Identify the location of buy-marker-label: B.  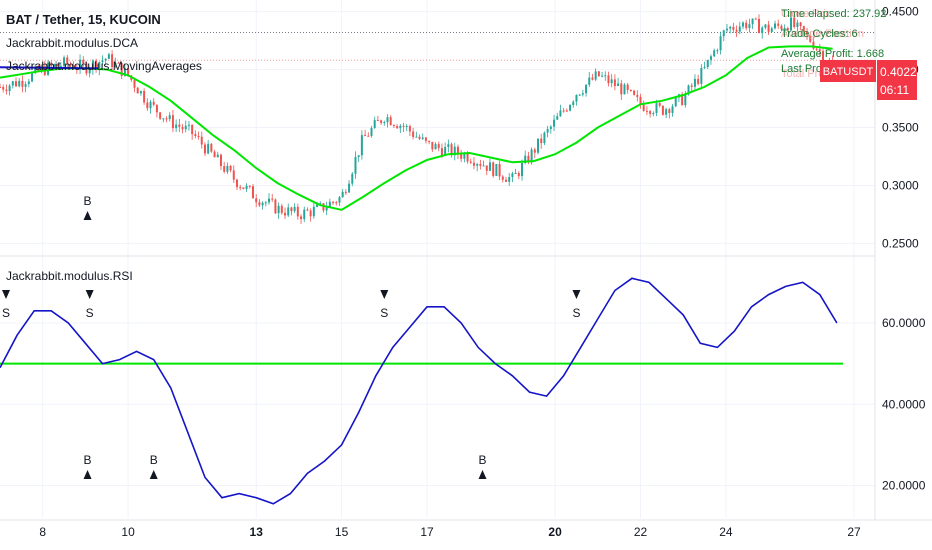
(88, 201).